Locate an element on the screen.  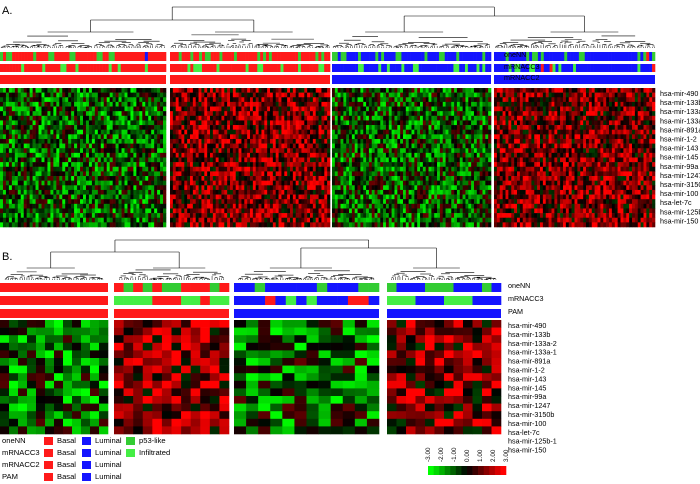
legend-row-mrnacc2: mRNACC2 Basal Luminal is located at coordinates (62, 464).